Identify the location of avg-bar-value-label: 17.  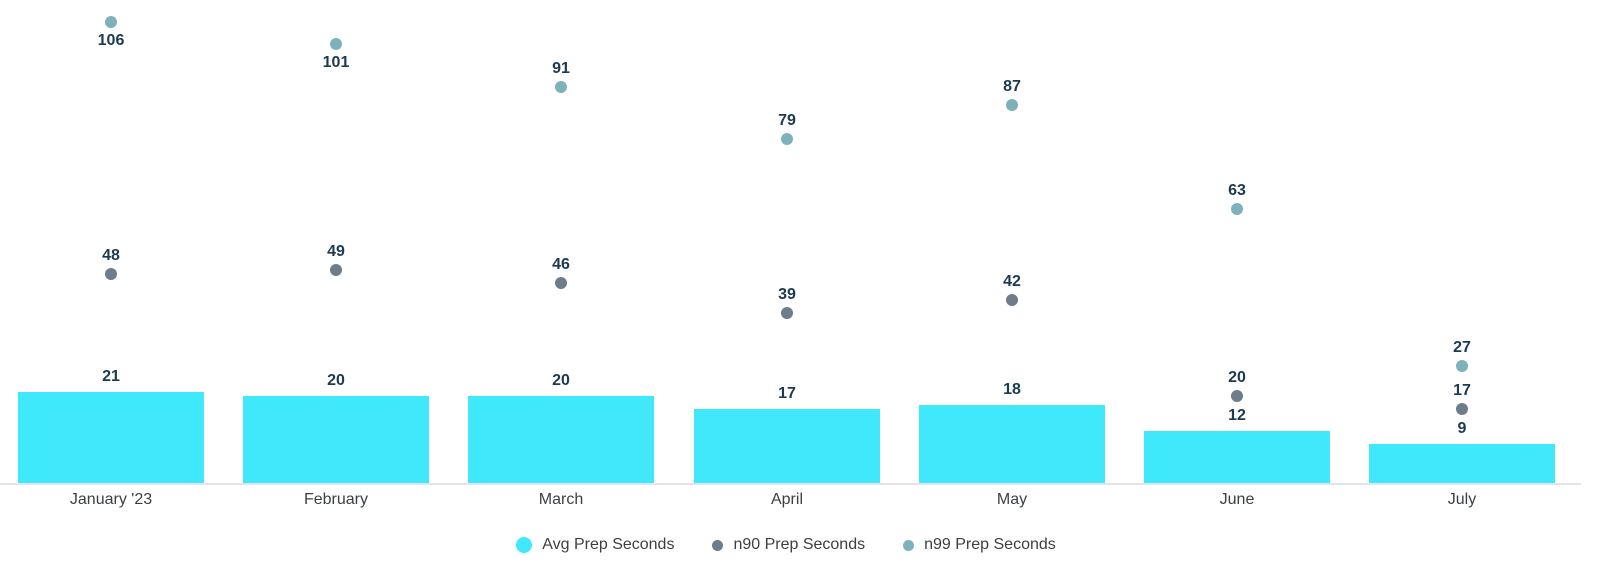
(787, 393).